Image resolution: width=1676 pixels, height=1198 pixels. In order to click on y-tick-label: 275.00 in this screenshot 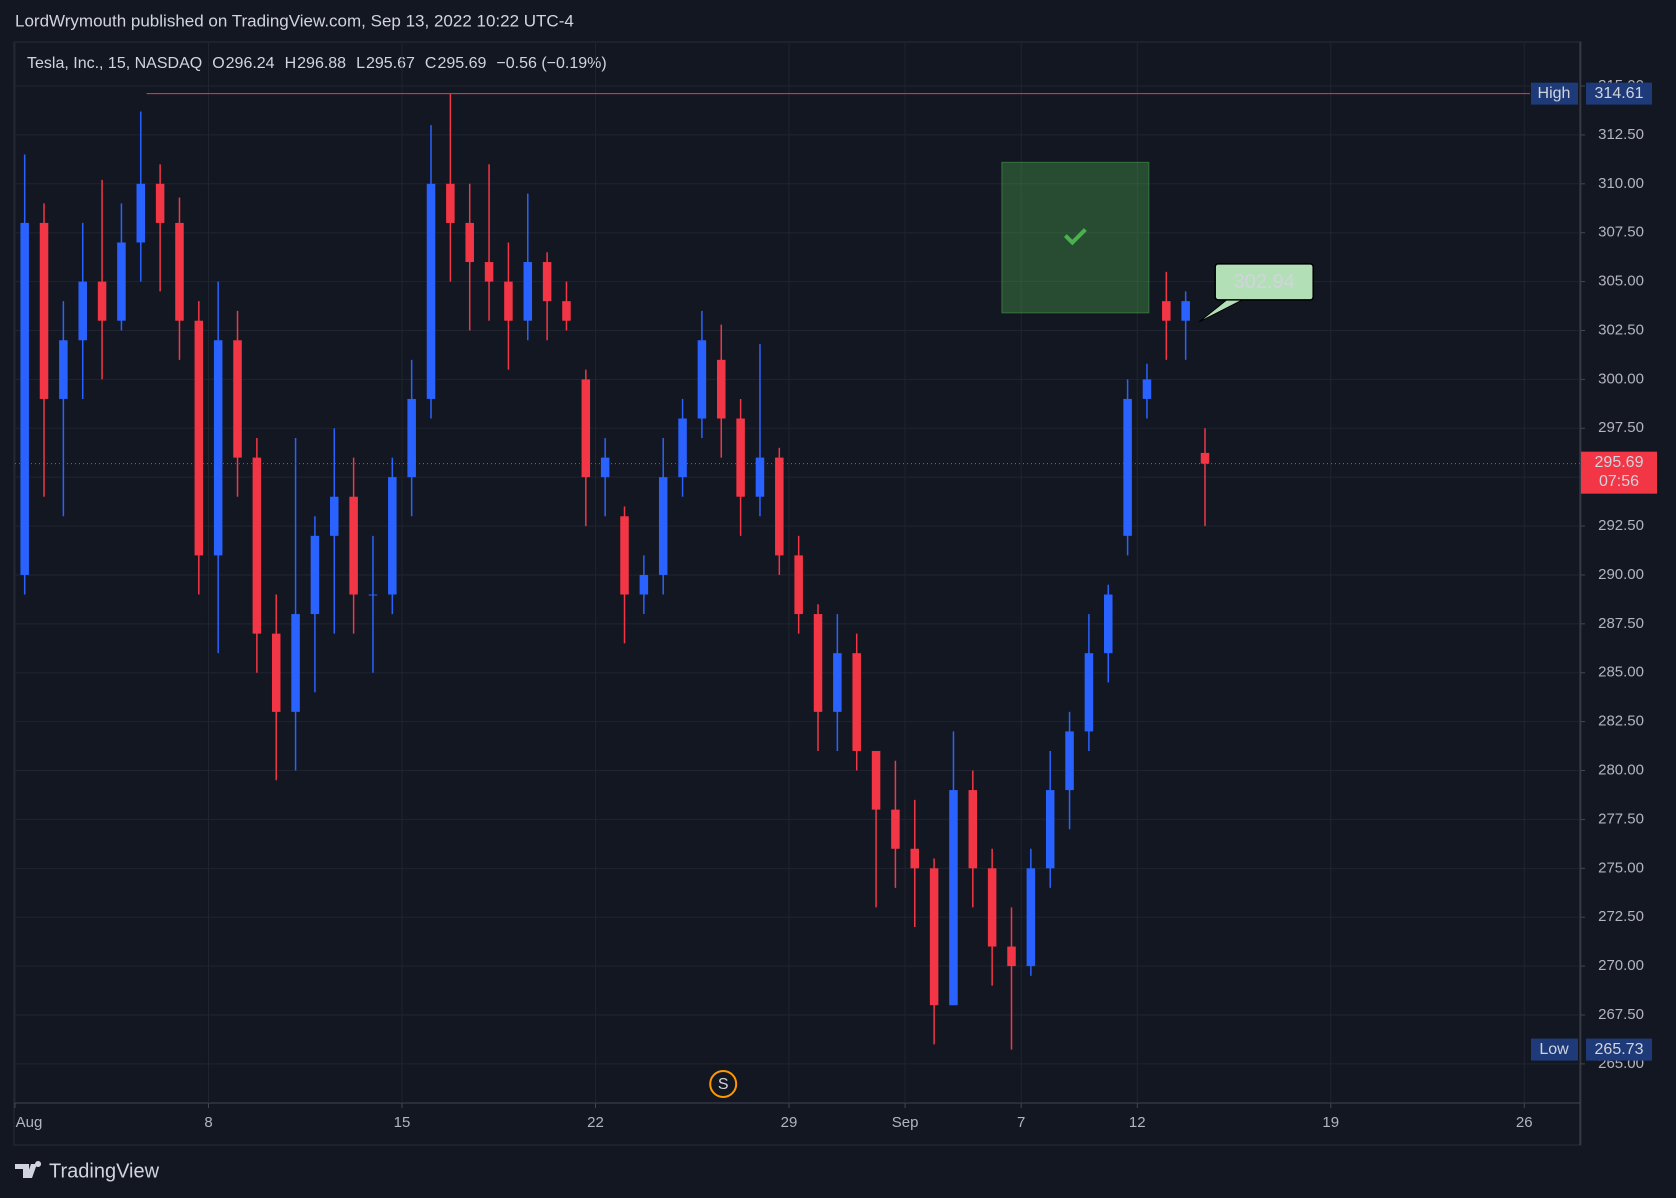, I will do `click(1621, 867)`.